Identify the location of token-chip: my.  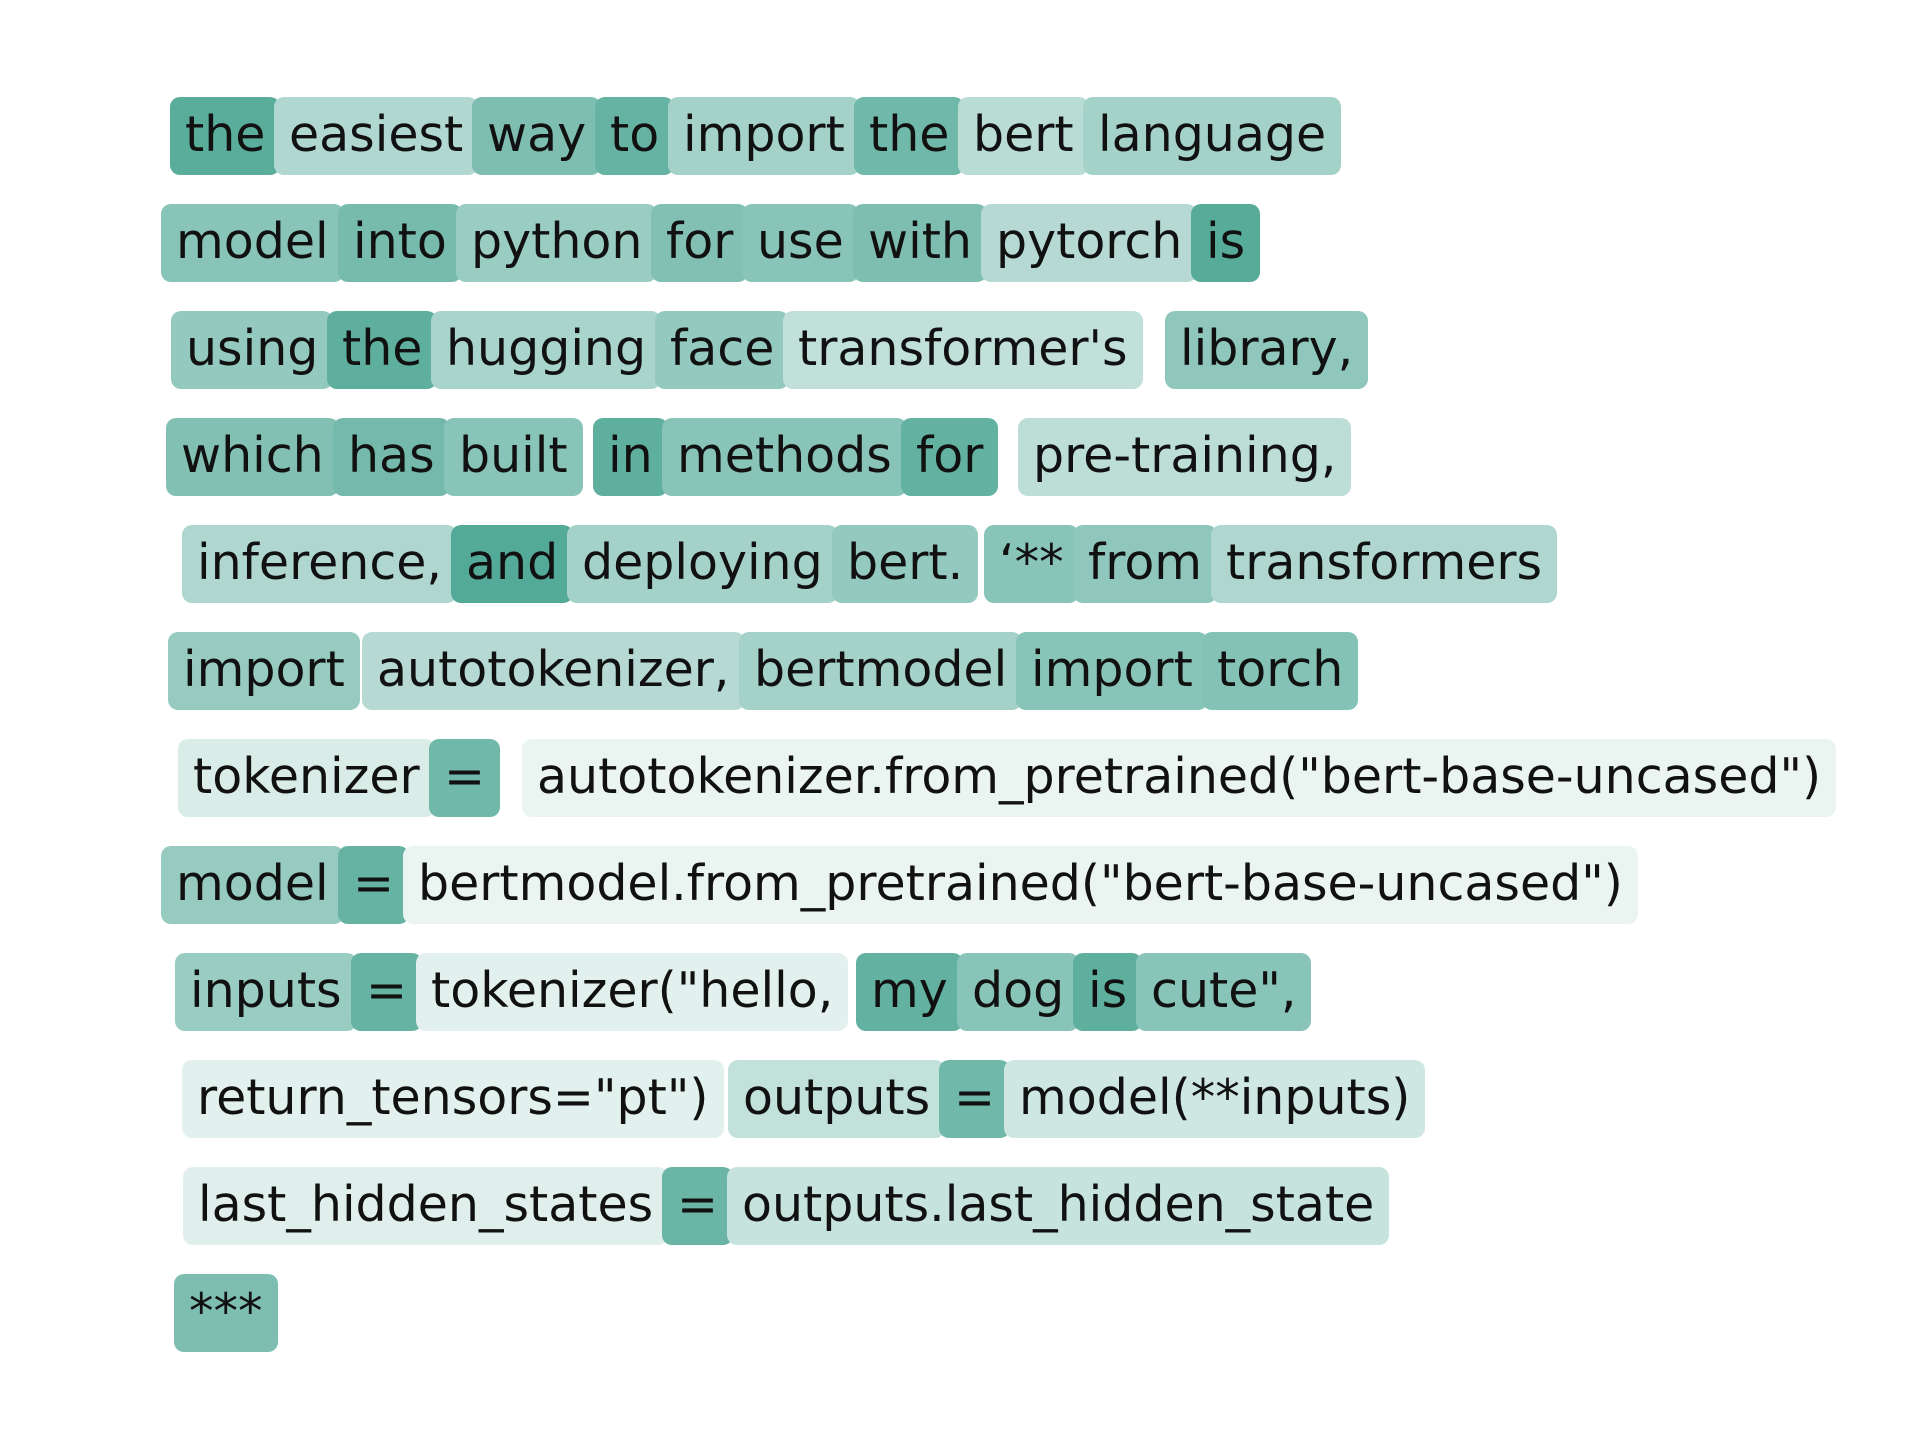
(909, 992).